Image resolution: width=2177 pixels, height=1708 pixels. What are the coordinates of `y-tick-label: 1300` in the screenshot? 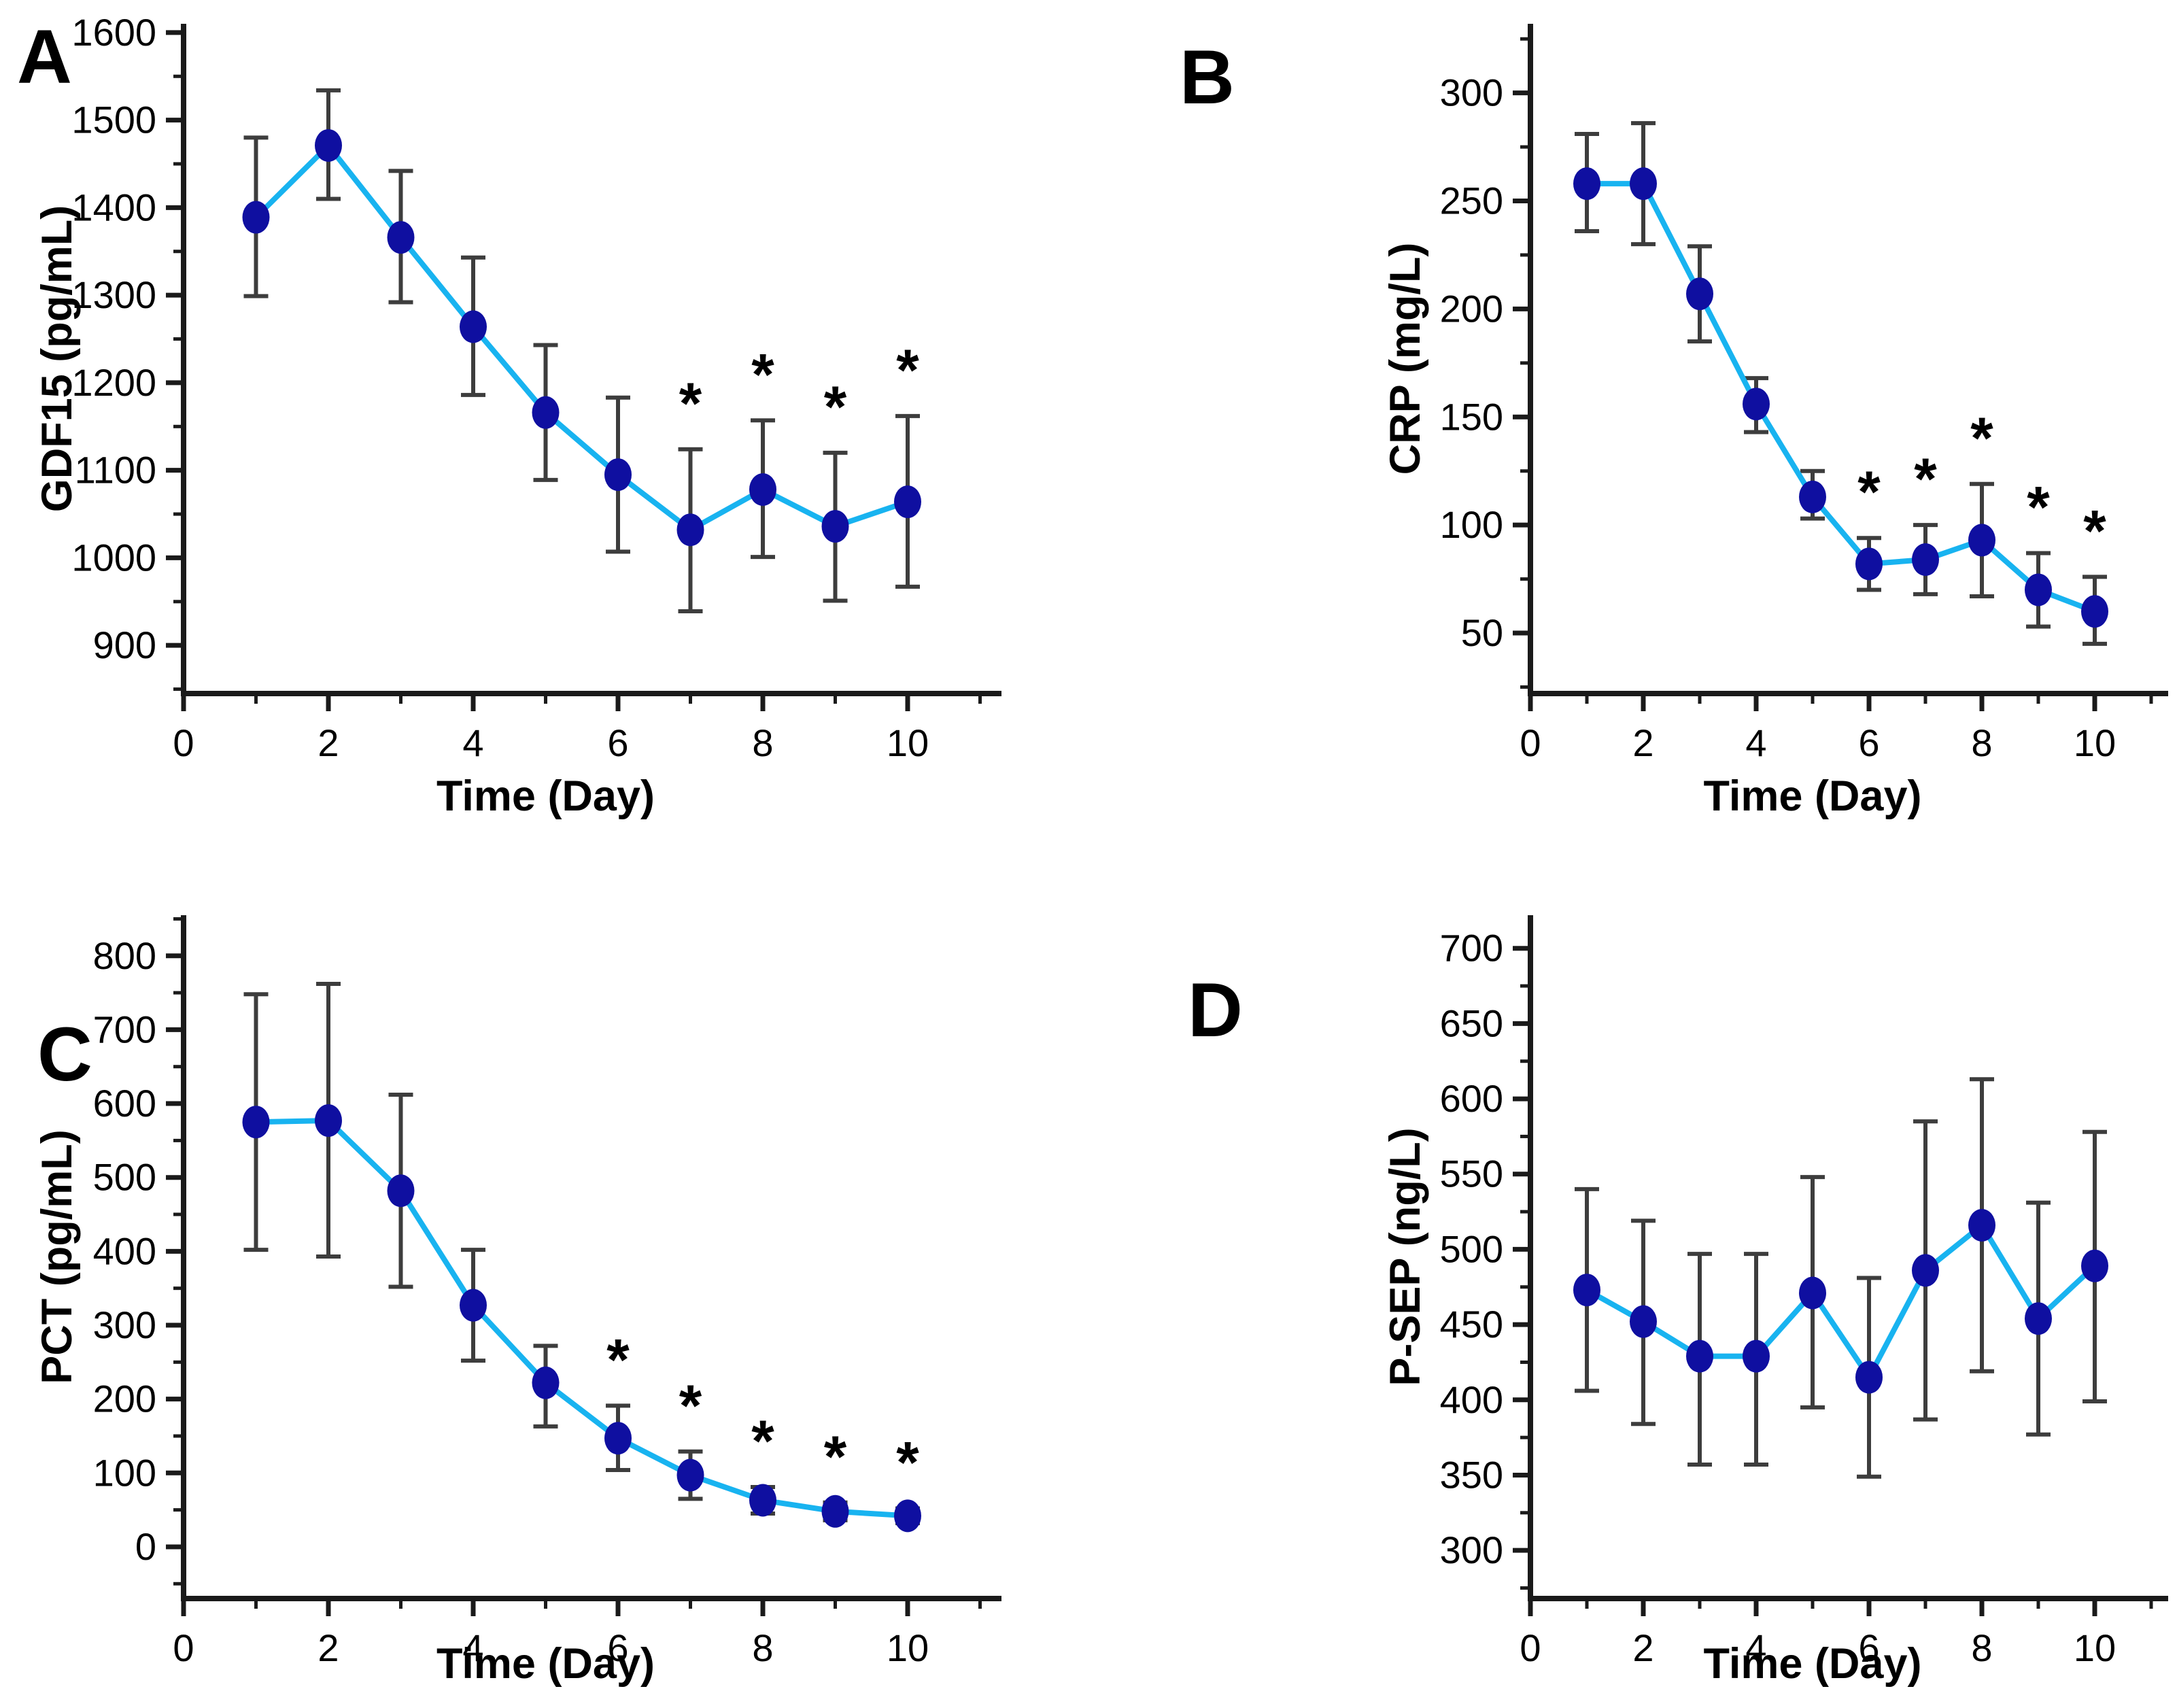 It's located at (113, 295).